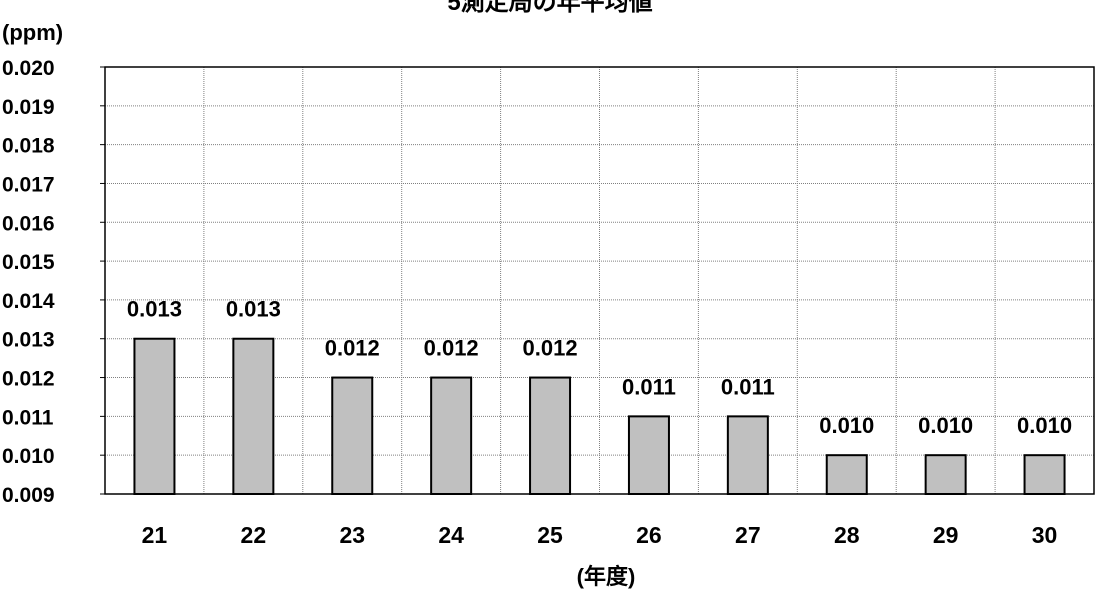 The image size is (1104, 596). Describe the element at coordinates (606, 576) in the screenshot. I see `x-axis-label: (年度)` at that location.